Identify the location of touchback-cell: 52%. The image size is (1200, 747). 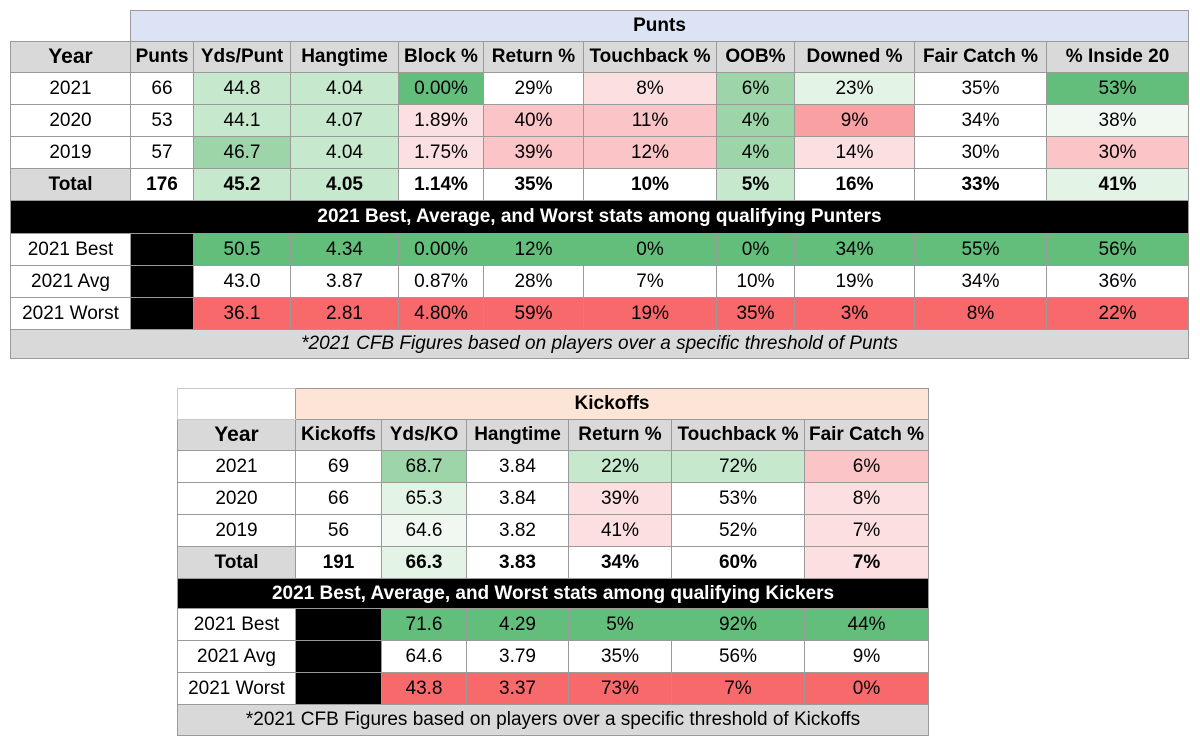
(738, 530).